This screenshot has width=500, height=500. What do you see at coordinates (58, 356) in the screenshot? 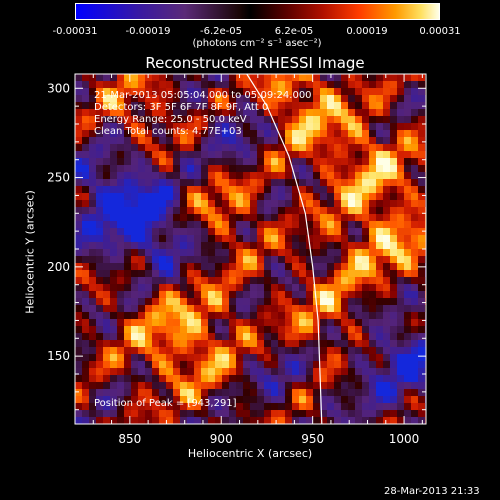
I see `y-tick-label: 150` at bounding box center [58, 356].